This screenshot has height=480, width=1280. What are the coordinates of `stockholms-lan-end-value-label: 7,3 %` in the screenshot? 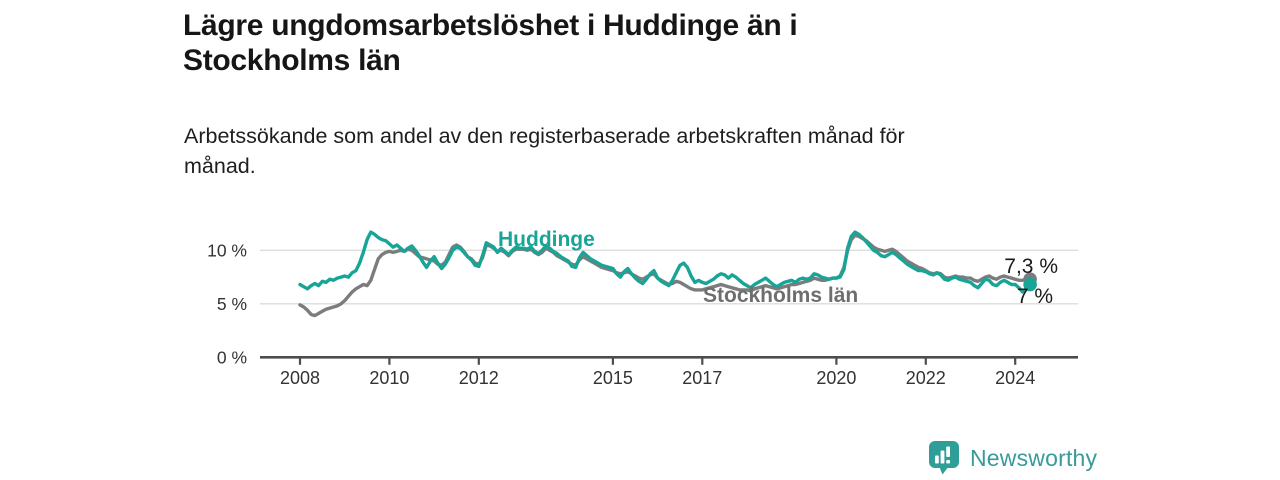 It's located at (1031, 266).